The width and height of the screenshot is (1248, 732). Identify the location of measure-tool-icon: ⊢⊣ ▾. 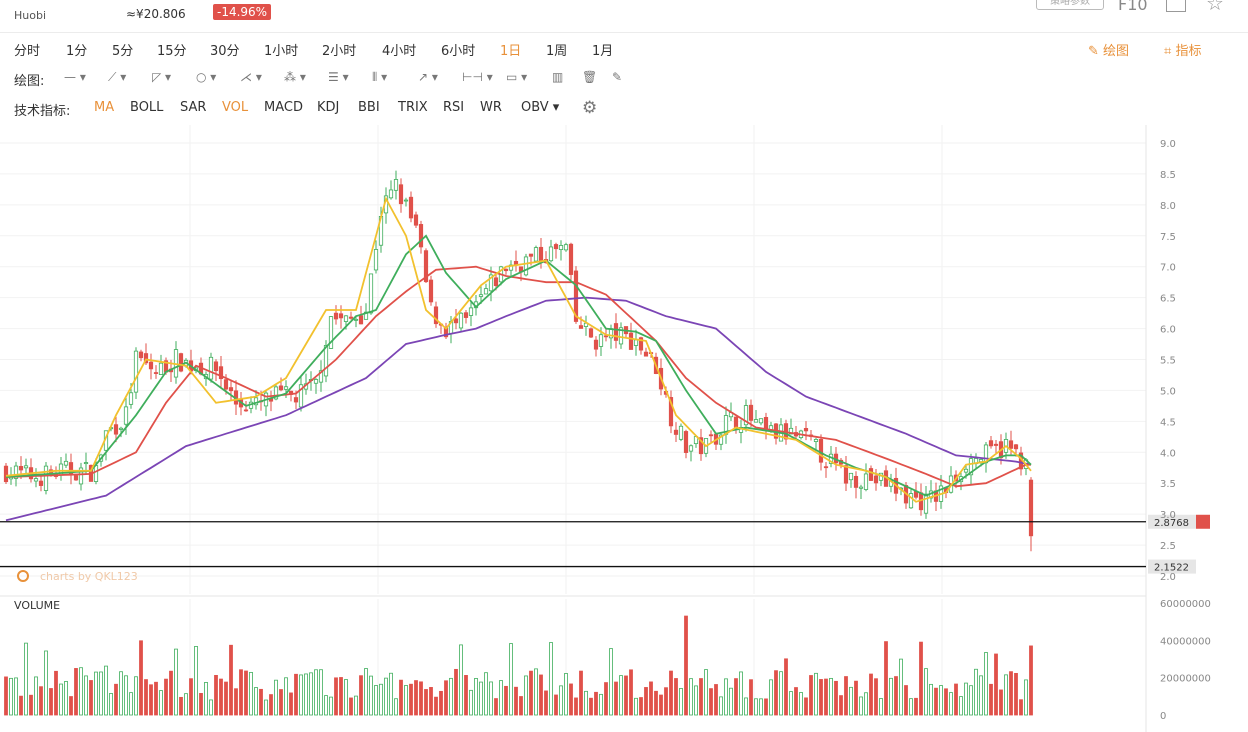
(477, 77).